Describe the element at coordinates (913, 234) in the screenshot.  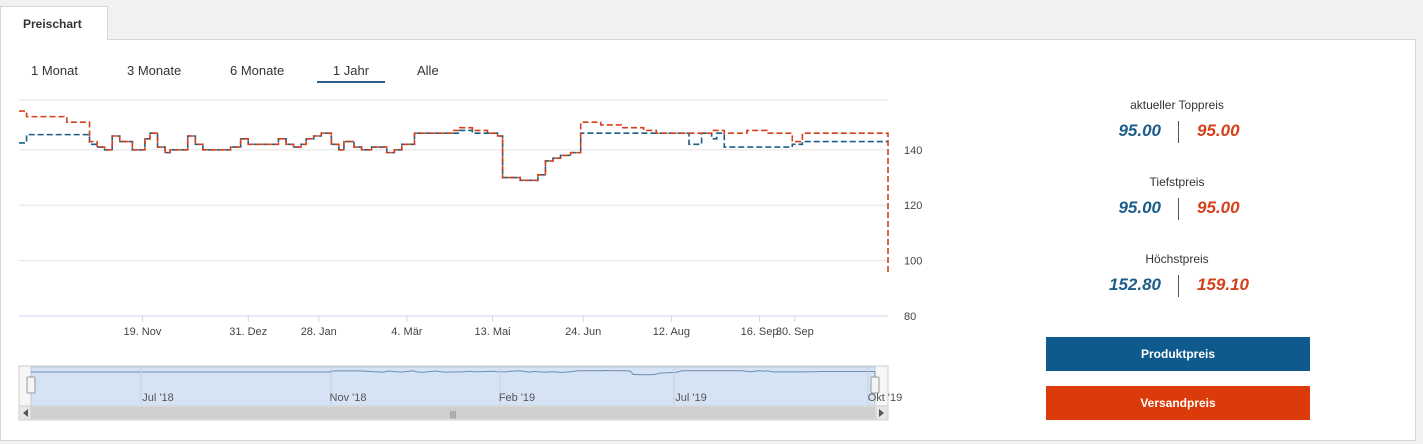
I see `y-axis: 80 100 120 140` at that location.